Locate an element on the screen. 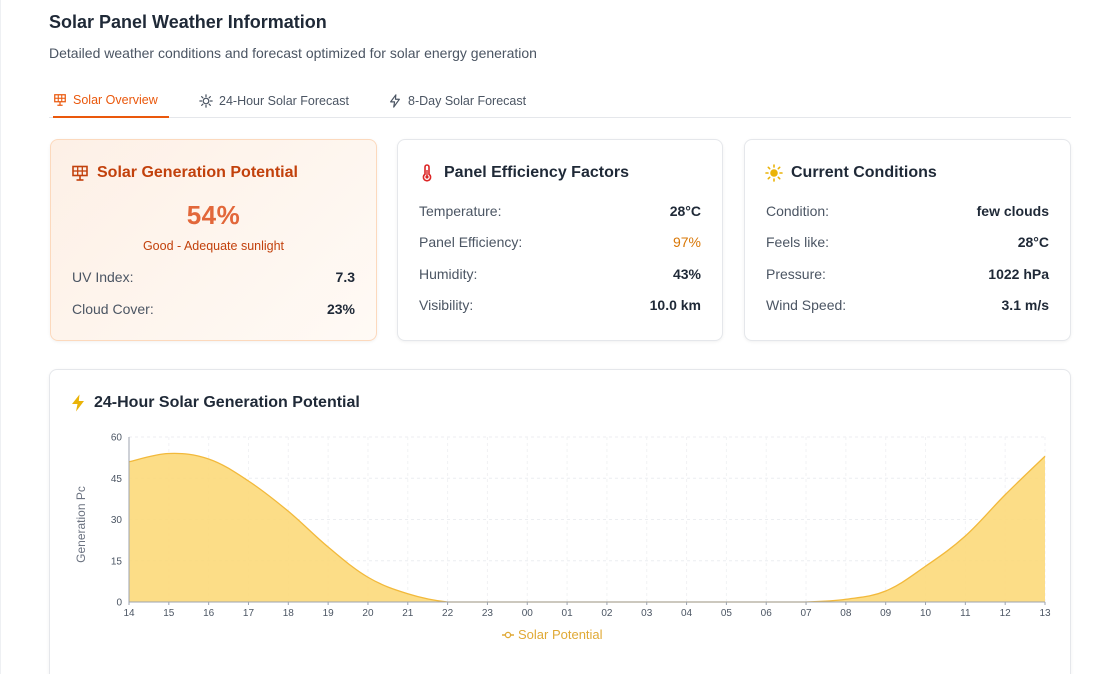 This screenshot has height=674, width=1115. row-label: Condition: is located at coordinates (798, 211).